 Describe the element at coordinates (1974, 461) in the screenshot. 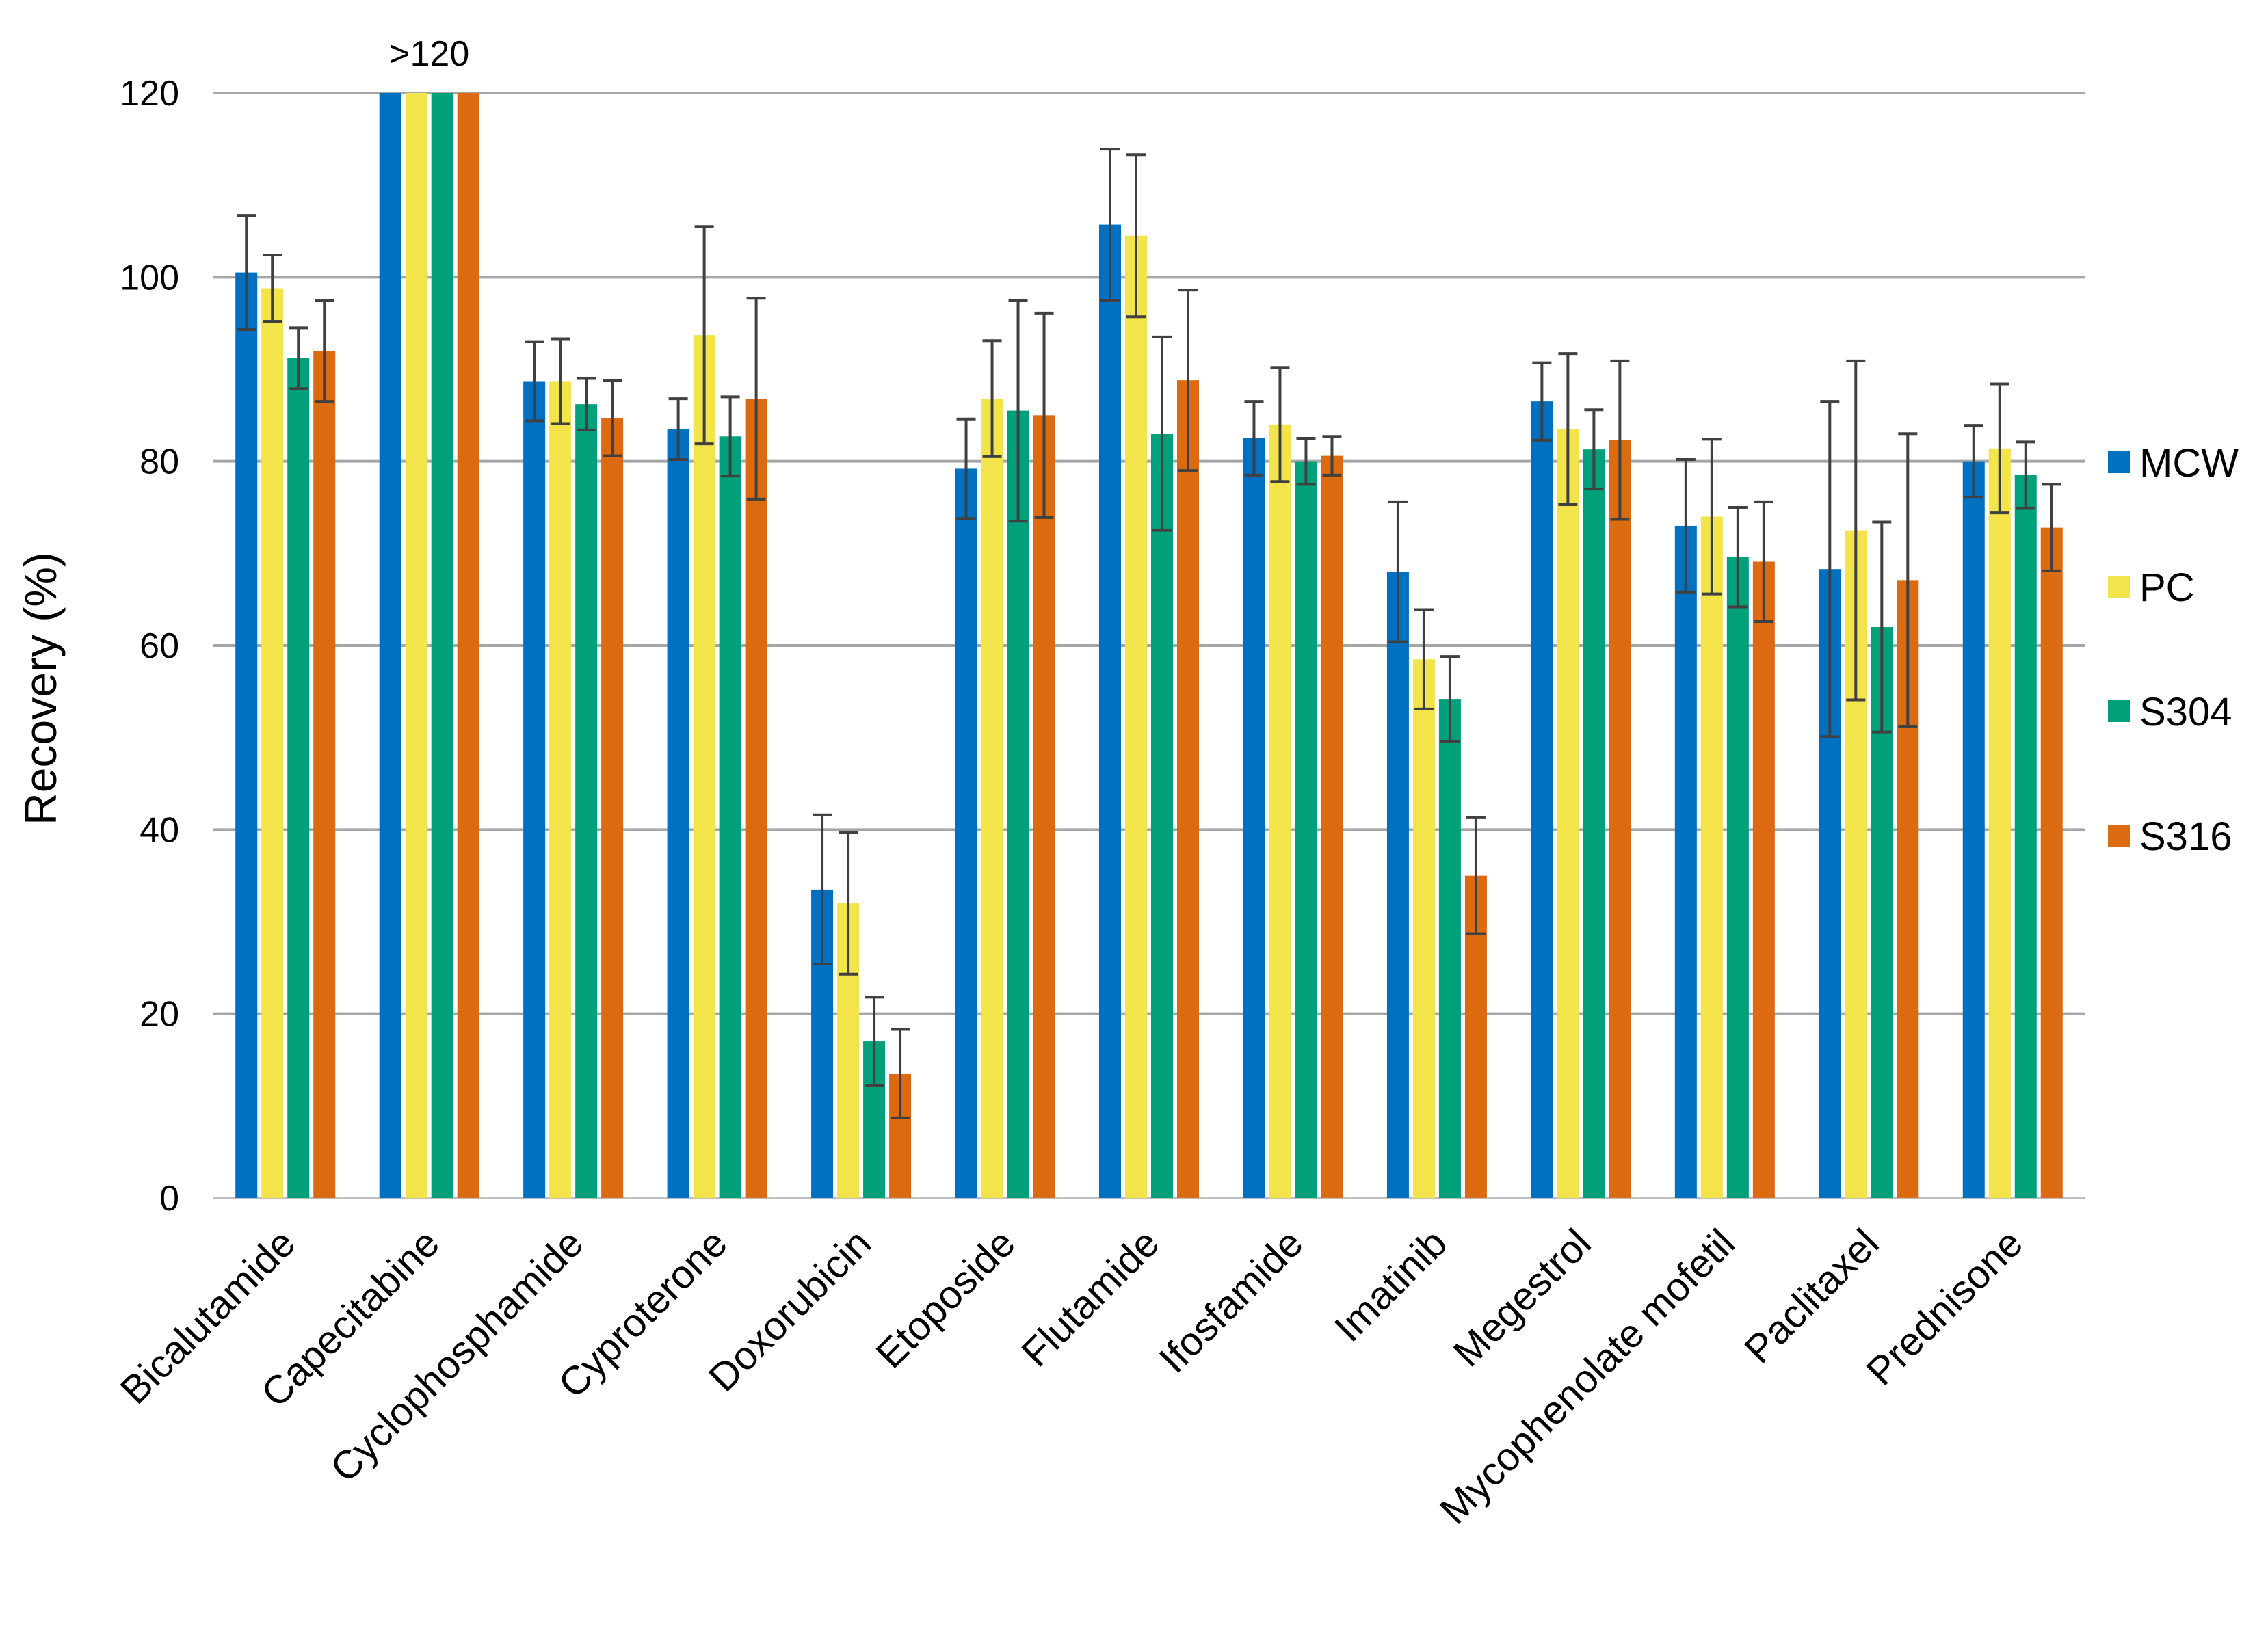

I see `error-bar-prednisone-mcw` at that location.